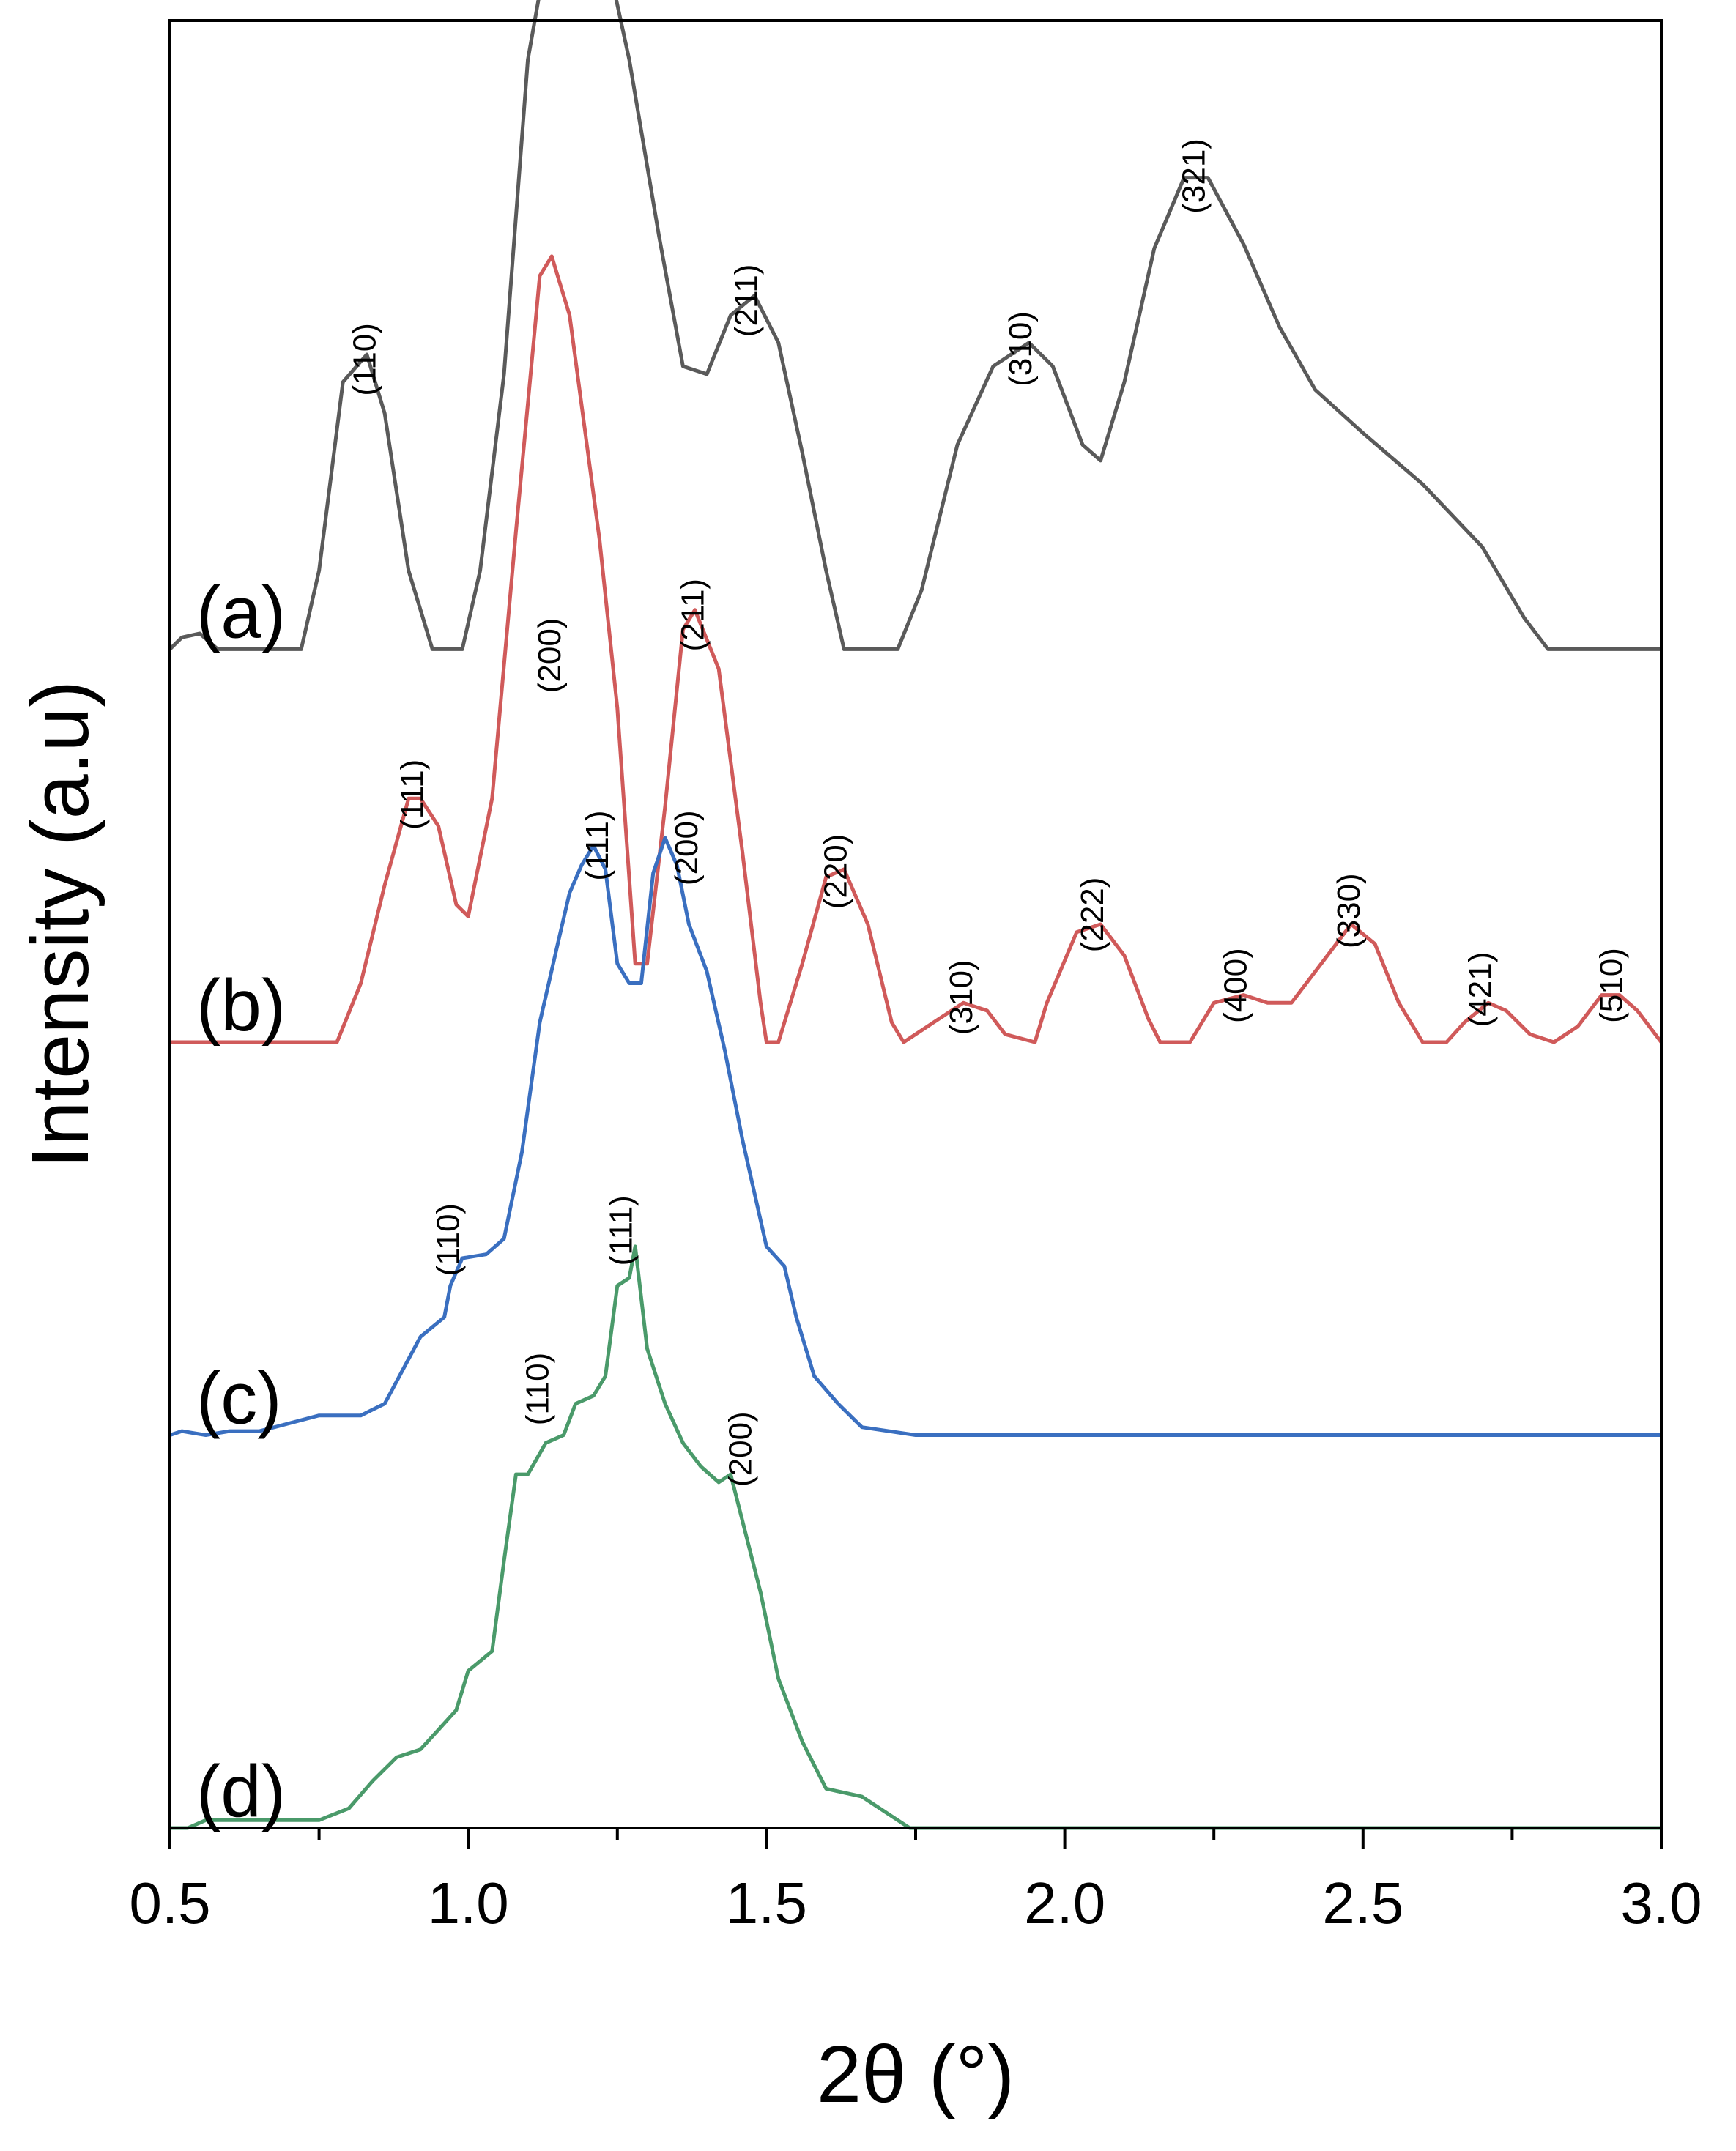 This screenshot has height=2151, width=1736. Describe the element at coordinates (915, 1882) in the screenshot. I see `tick-layer: 0.5 1.0 1.5 2.0 2.5 3.0` at that location.